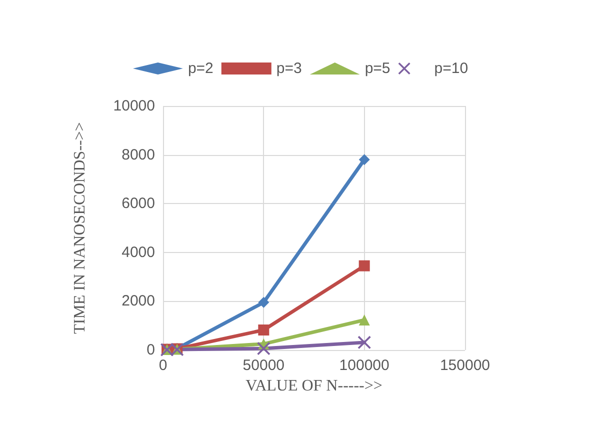 This screenshot has height=423, width=601. What do you see at coordinates (138, 301) in the screenshot?
I see `y-tick-label: 2000` at bounding box center [138, 301].